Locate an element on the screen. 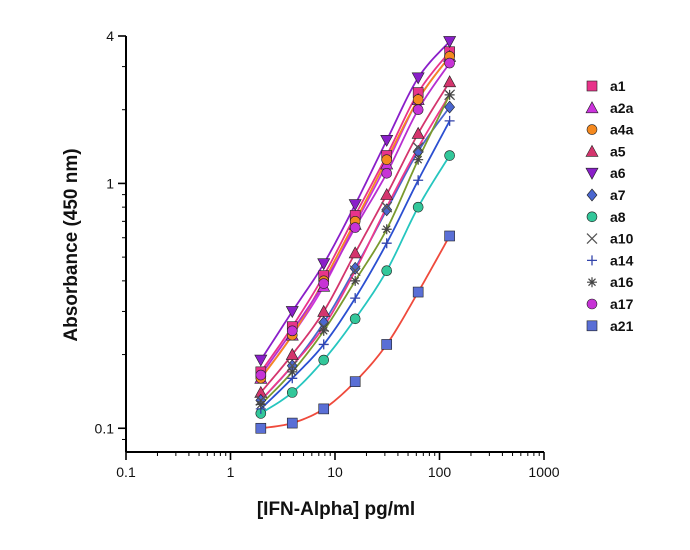 This screenshot has width=690, height=550. legend-label: a5 is located at coordinates (618, 151).